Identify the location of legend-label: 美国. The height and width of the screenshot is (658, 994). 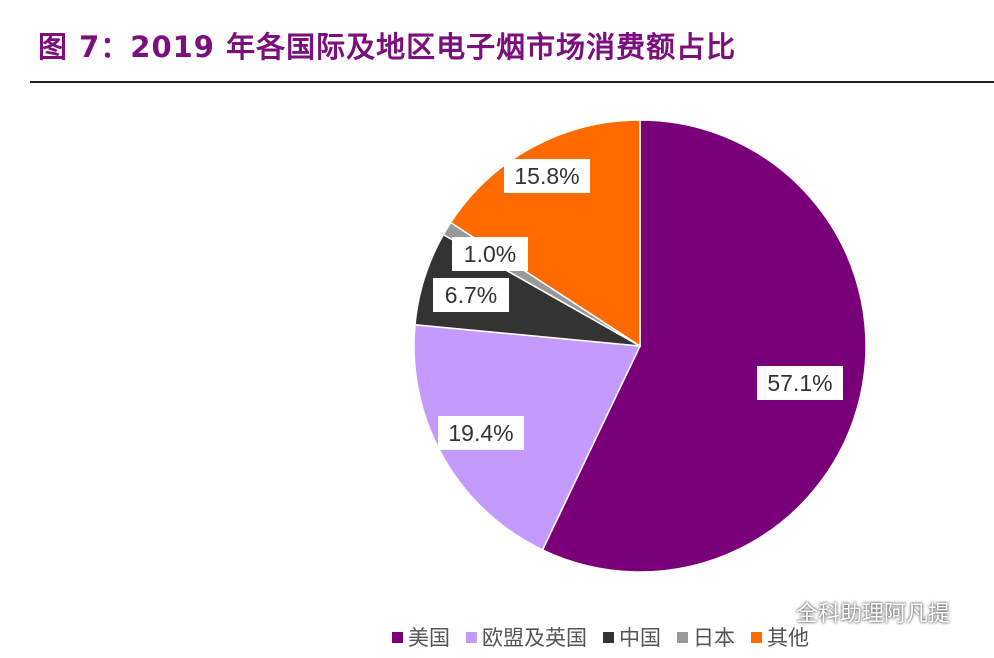
(429, 638).